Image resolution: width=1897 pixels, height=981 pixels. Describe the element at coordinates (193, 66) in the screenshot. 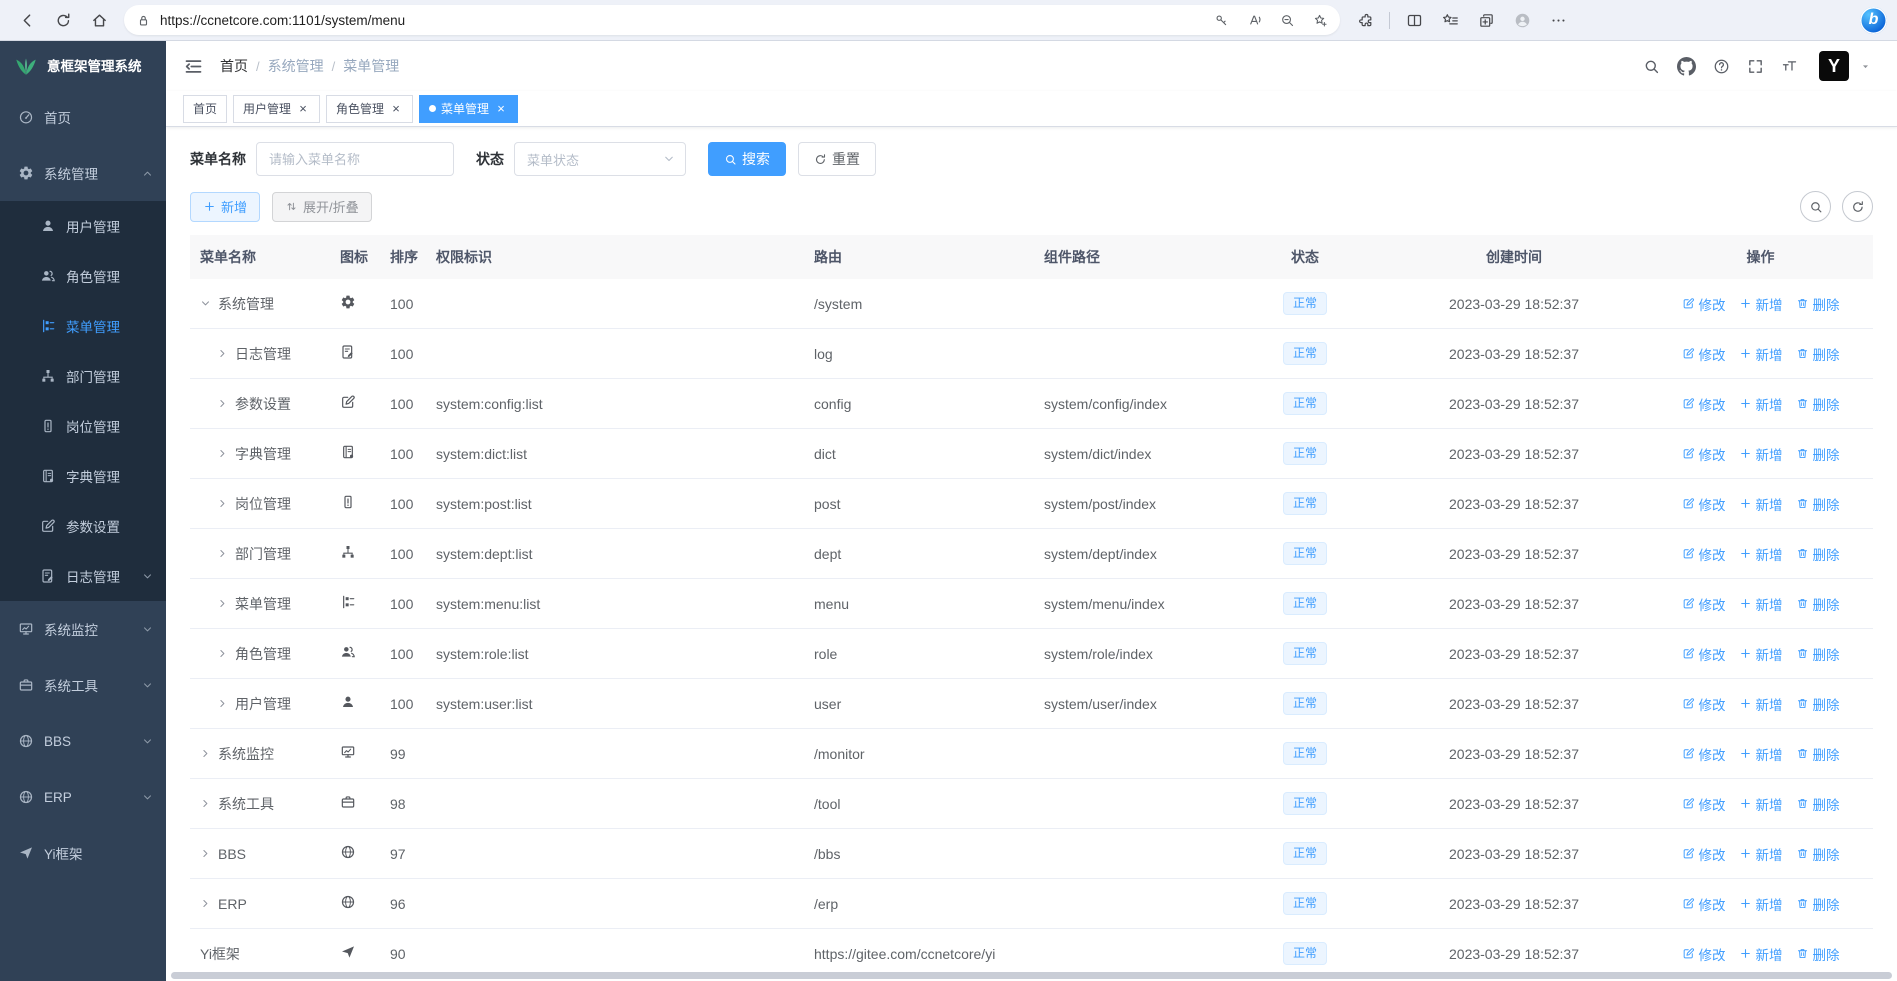

I see `collapse-sidebar-icon` at that location.